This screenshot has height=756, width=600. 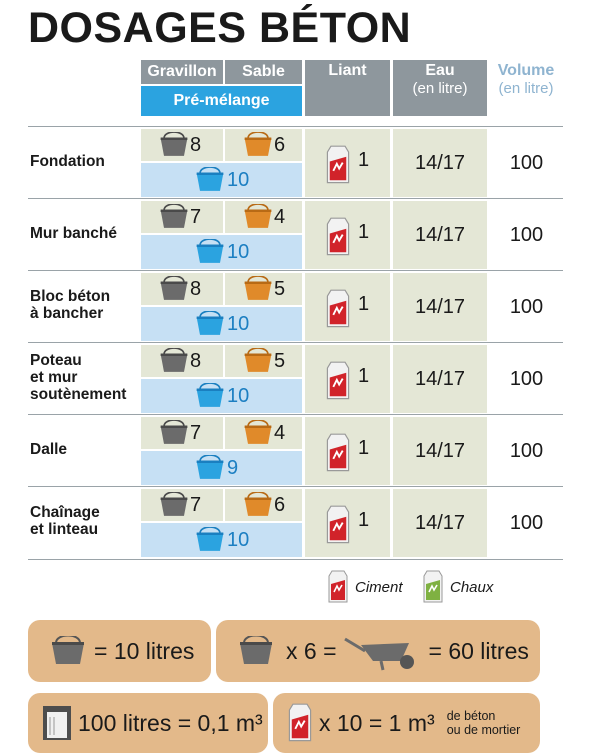 What do you see at coordinates (347, 88) in the screenshot?
I see `header-liant: Liant` at bounding box center [347, 88].